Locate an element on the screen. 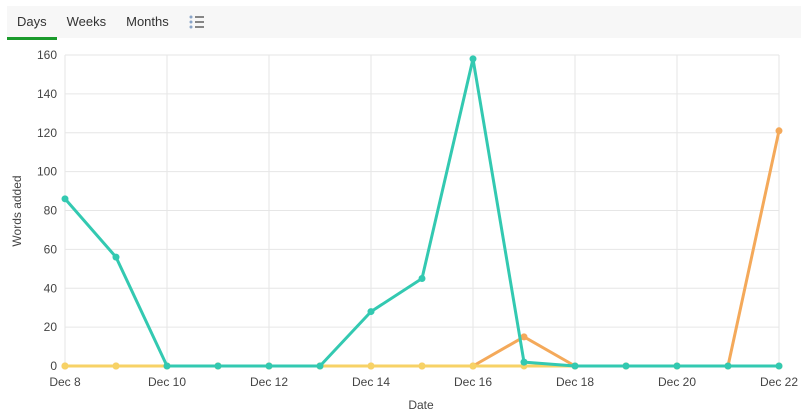  x-tick-label: Dec 18 is located at coordinates (575, 382).